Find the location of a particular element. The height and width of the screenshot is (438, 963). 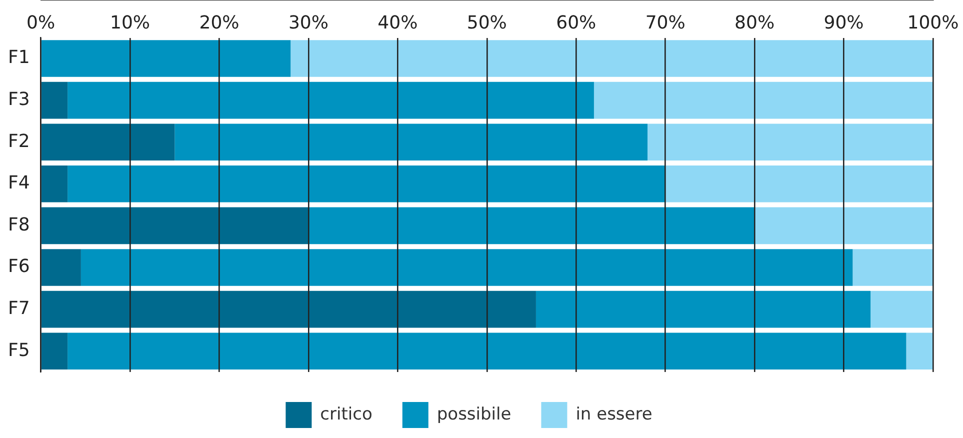

x-tick-label: 100% is located at coordinates (933, 23).